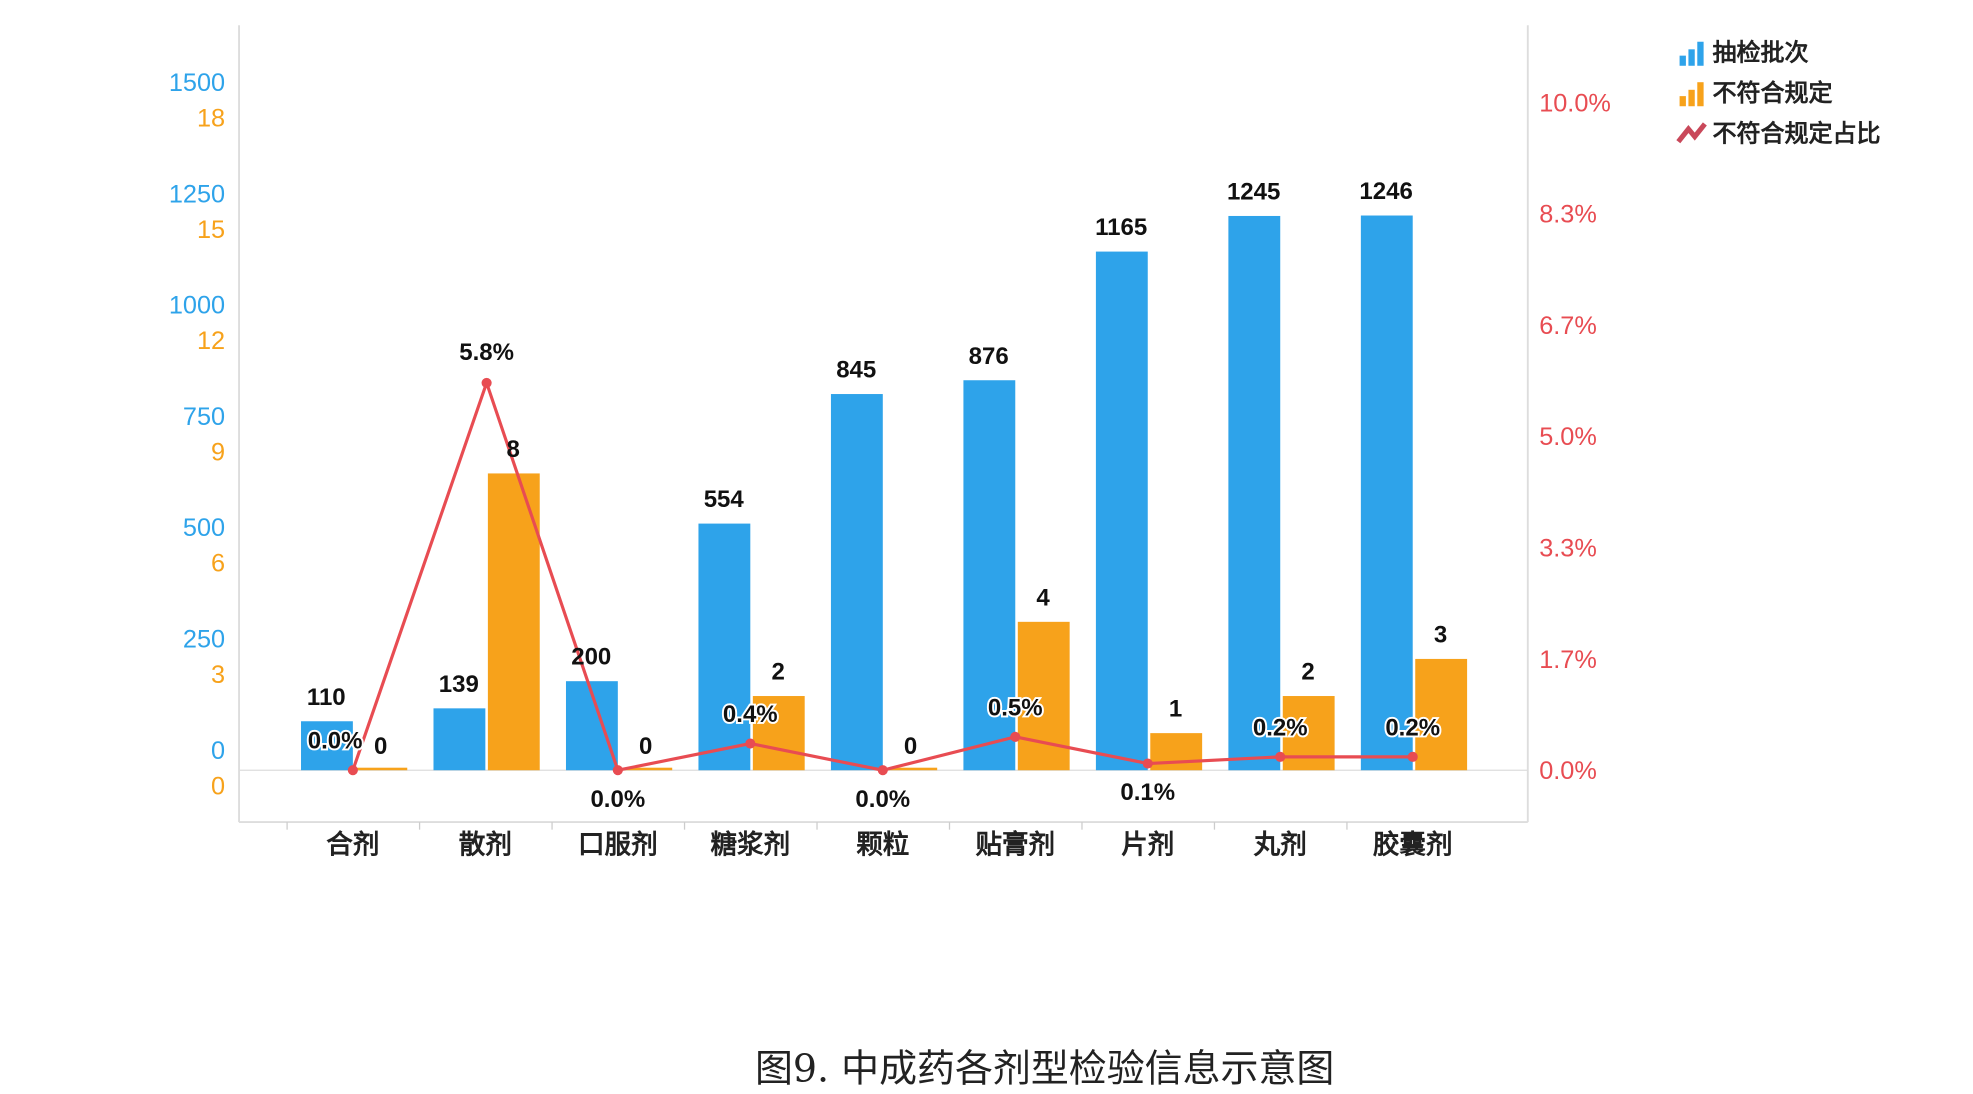 Image resolution: width=1973 pixels, height=1094 pixels. What do you see at coordinates (1796, 133) in the screenshot?
I see `legend-label: 不符合规定占比` at bounding box center [1796, 133].